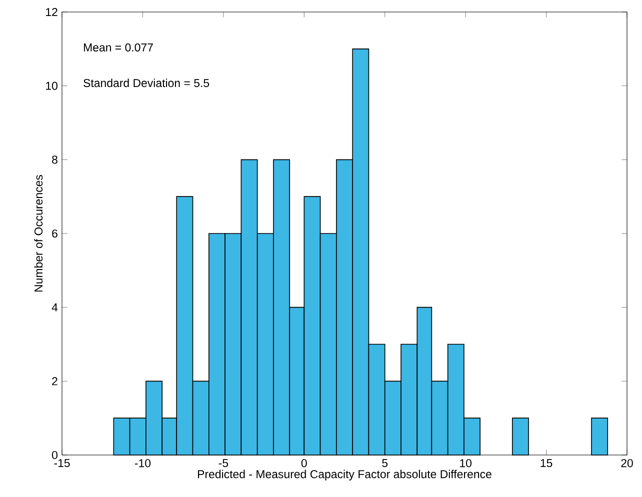 The height and width of the screenshot is (497, 642). I want to click on y-tick-label: 12, so click(52, 12).